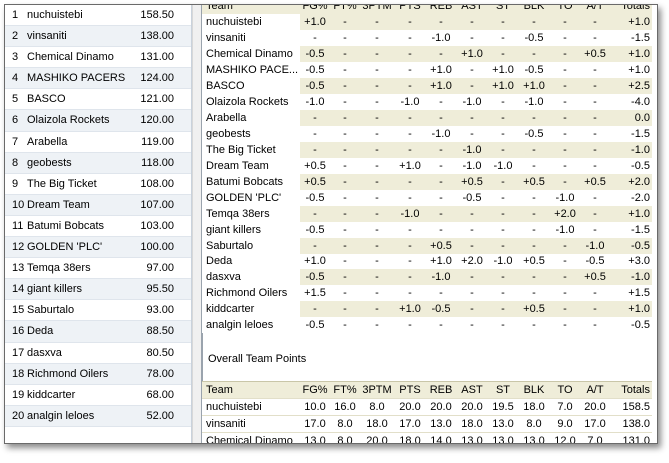 The width and height of the screenshot is (669, 463). What do you see at coordinates (98, 332) in the screenshot?
I see `standings-row: 16 Deda 88.50` at bounding box center [98, 332].